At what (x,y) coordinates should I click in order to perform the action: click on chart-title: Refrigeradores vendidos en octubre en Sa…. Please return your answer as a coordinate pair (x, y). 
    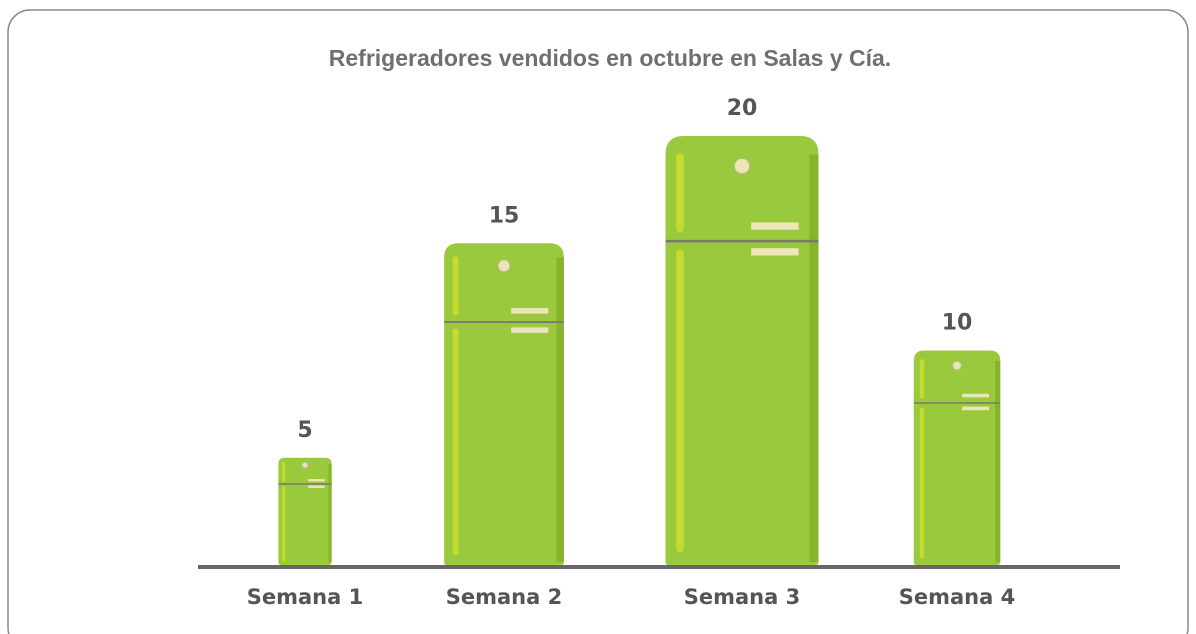
    Looking at the image, I should click on (610, 58).